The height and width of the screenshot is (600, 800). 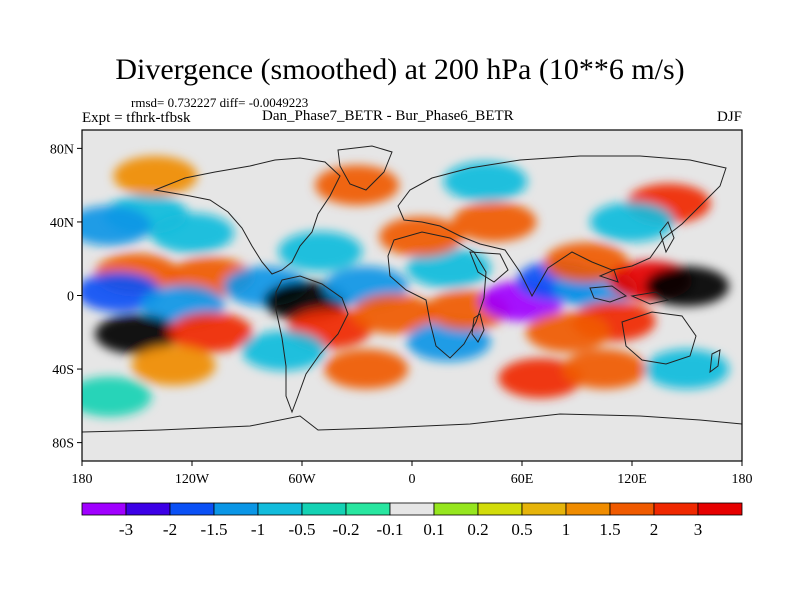 I want to click on lon-tick-label: 120W, so click(x=192, y=479).